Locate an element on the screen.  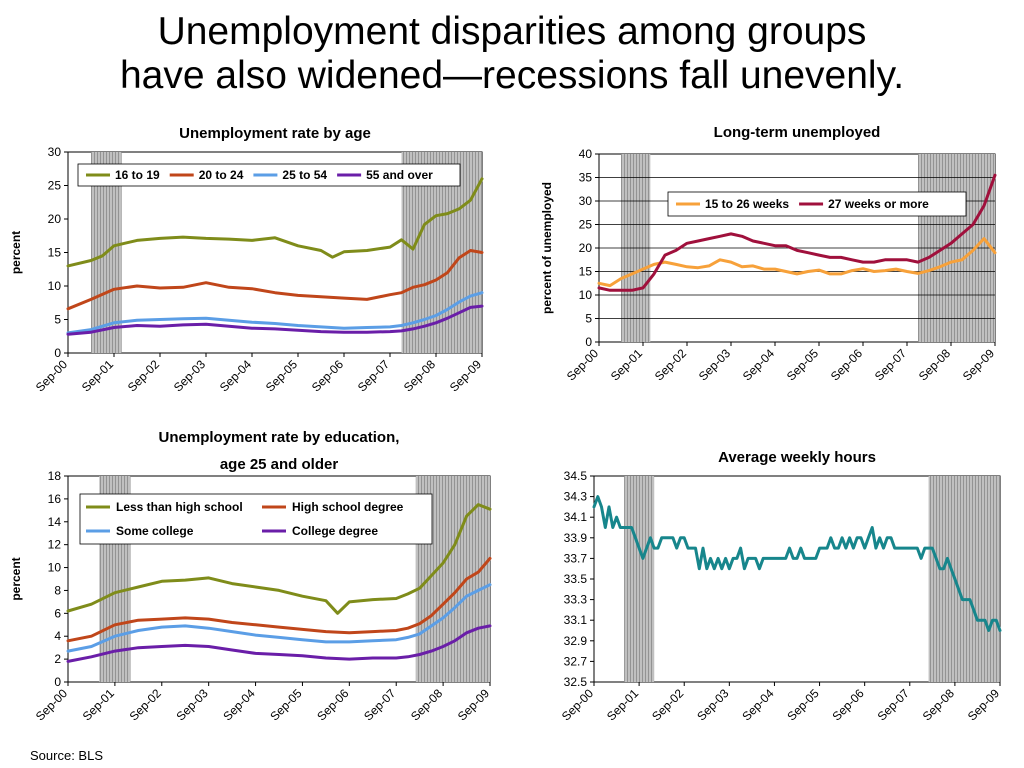
age-legend-label-3: 25 to 54 is located at coordinates (304, 175).